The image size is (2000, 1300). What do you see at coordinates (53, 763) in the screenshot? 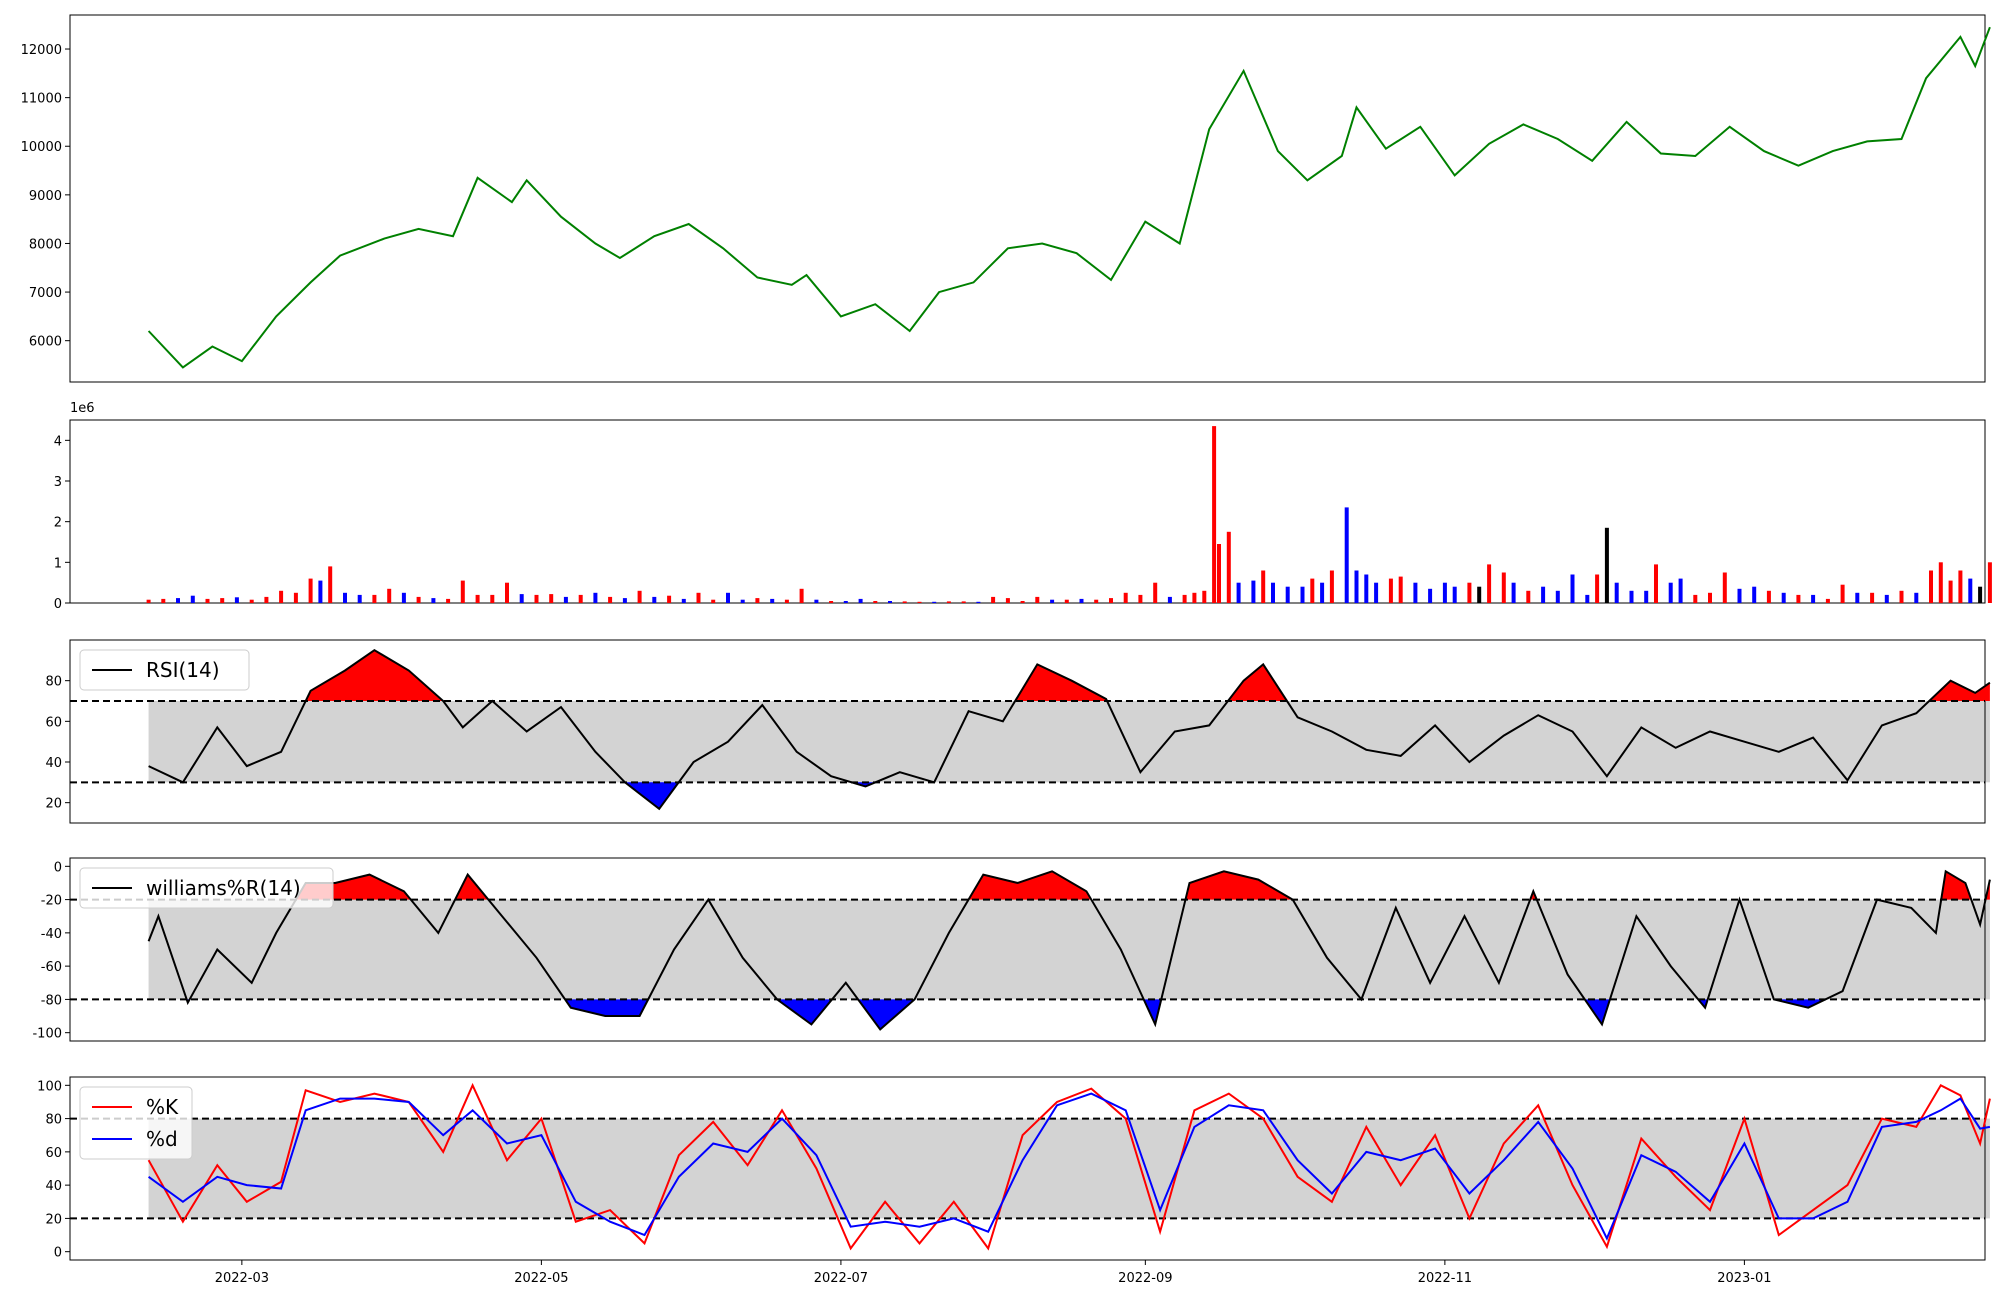
I see `rsi-y-tick-label: 40` at bounding box center [53, 763].